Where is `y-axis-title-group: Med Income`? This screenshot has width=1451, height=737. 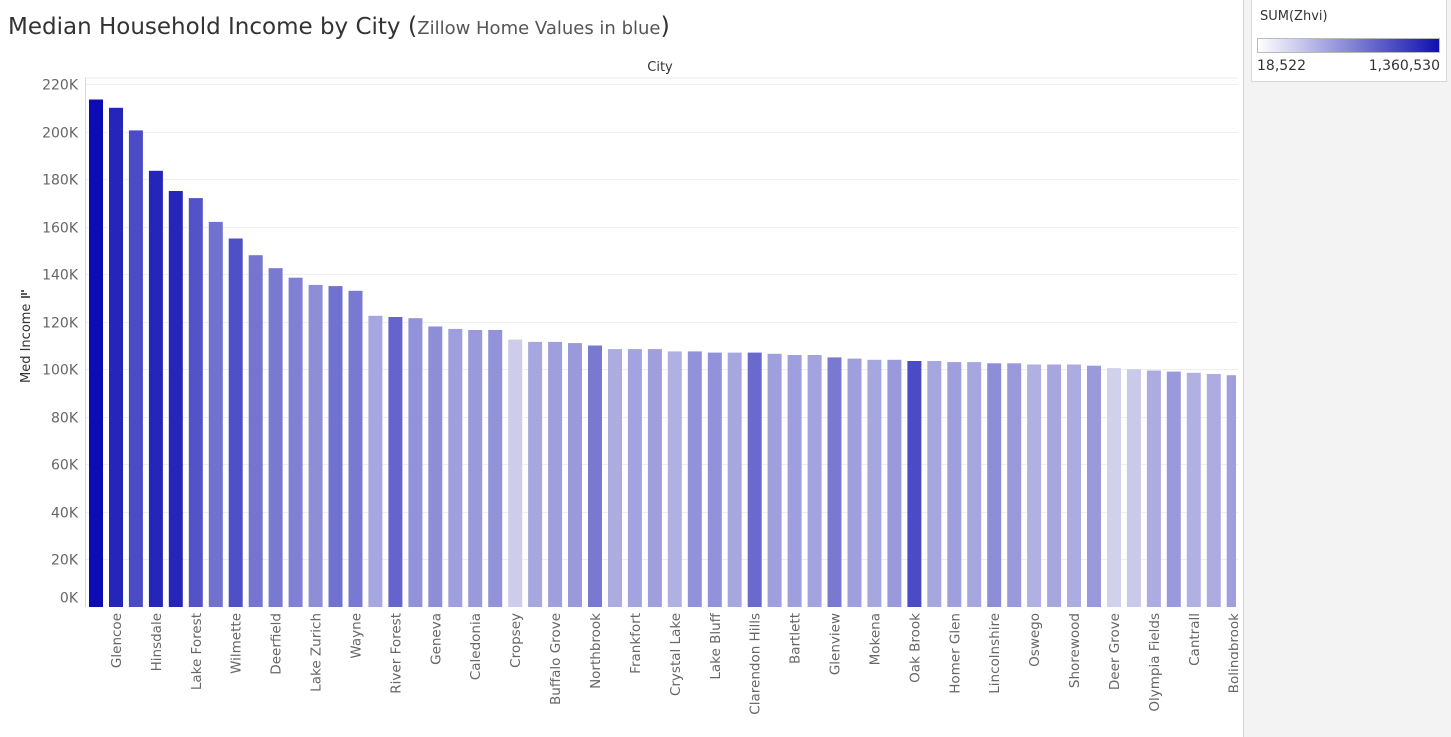 y-axis-title-group: Med Income is located at coordinates (26, 336).